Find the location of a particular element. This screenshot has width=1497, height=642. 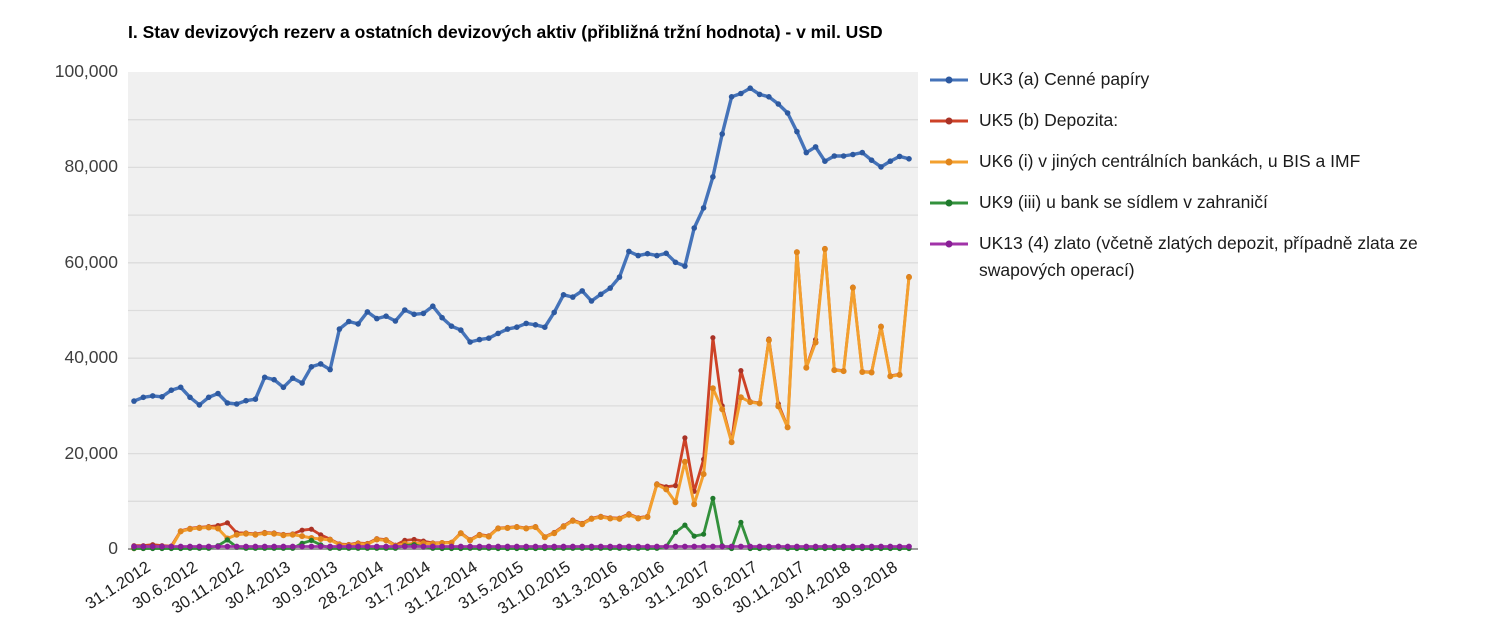

legend-item-UK5: UK5 (b) Depozita: is located at coordinates (1210, 120).